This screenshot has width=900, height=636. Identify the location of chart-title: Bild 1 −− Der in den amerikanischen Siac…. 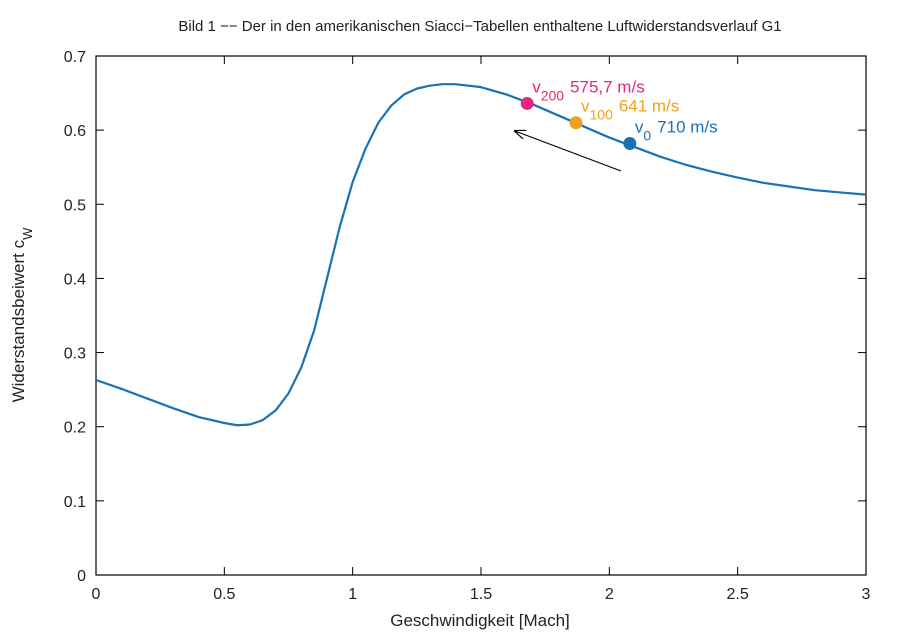
(479, 26).